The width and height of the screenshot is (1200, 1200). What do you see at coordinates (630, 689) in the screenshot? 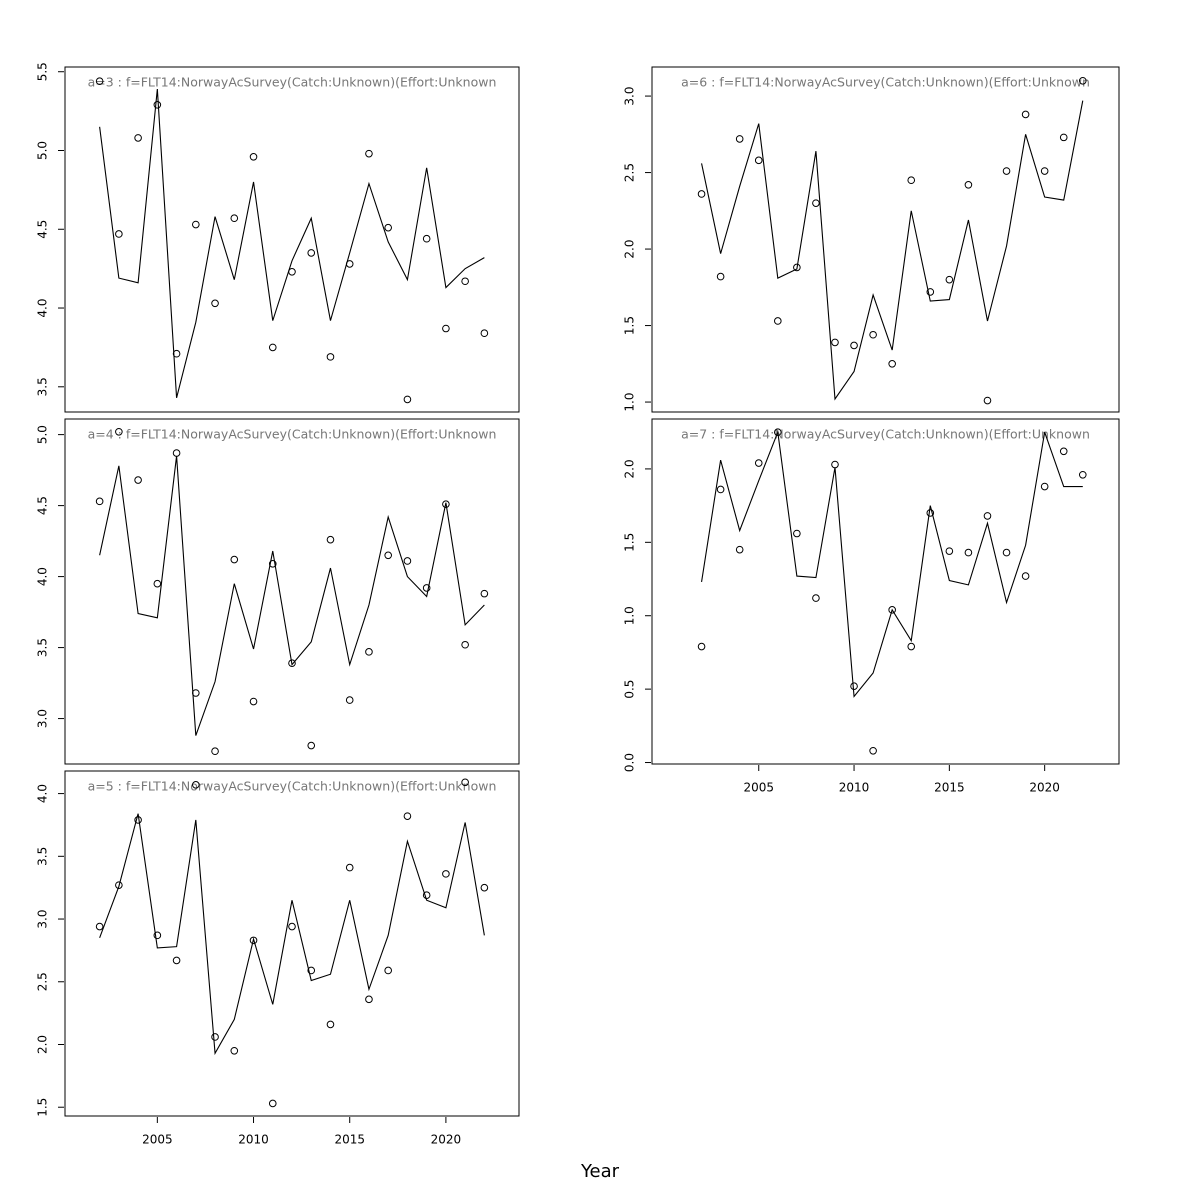
I see `y-tick-label: 0.5` at bounding box center [630, 689].